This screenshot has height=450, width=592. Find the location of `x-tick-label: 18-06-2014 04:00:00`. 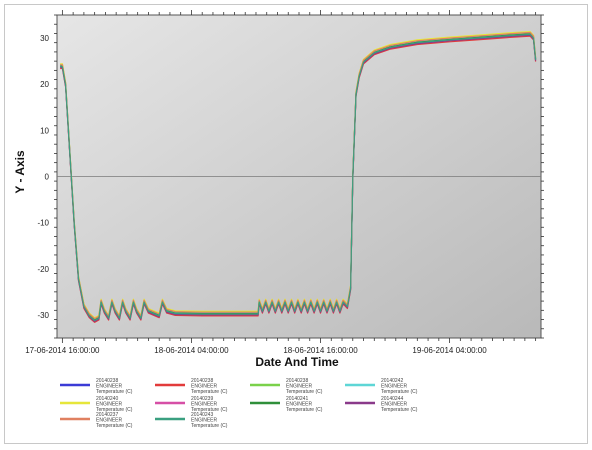

x-tick-label: 18-06-2014 04:00:00 is located at coordinates (191, 350).